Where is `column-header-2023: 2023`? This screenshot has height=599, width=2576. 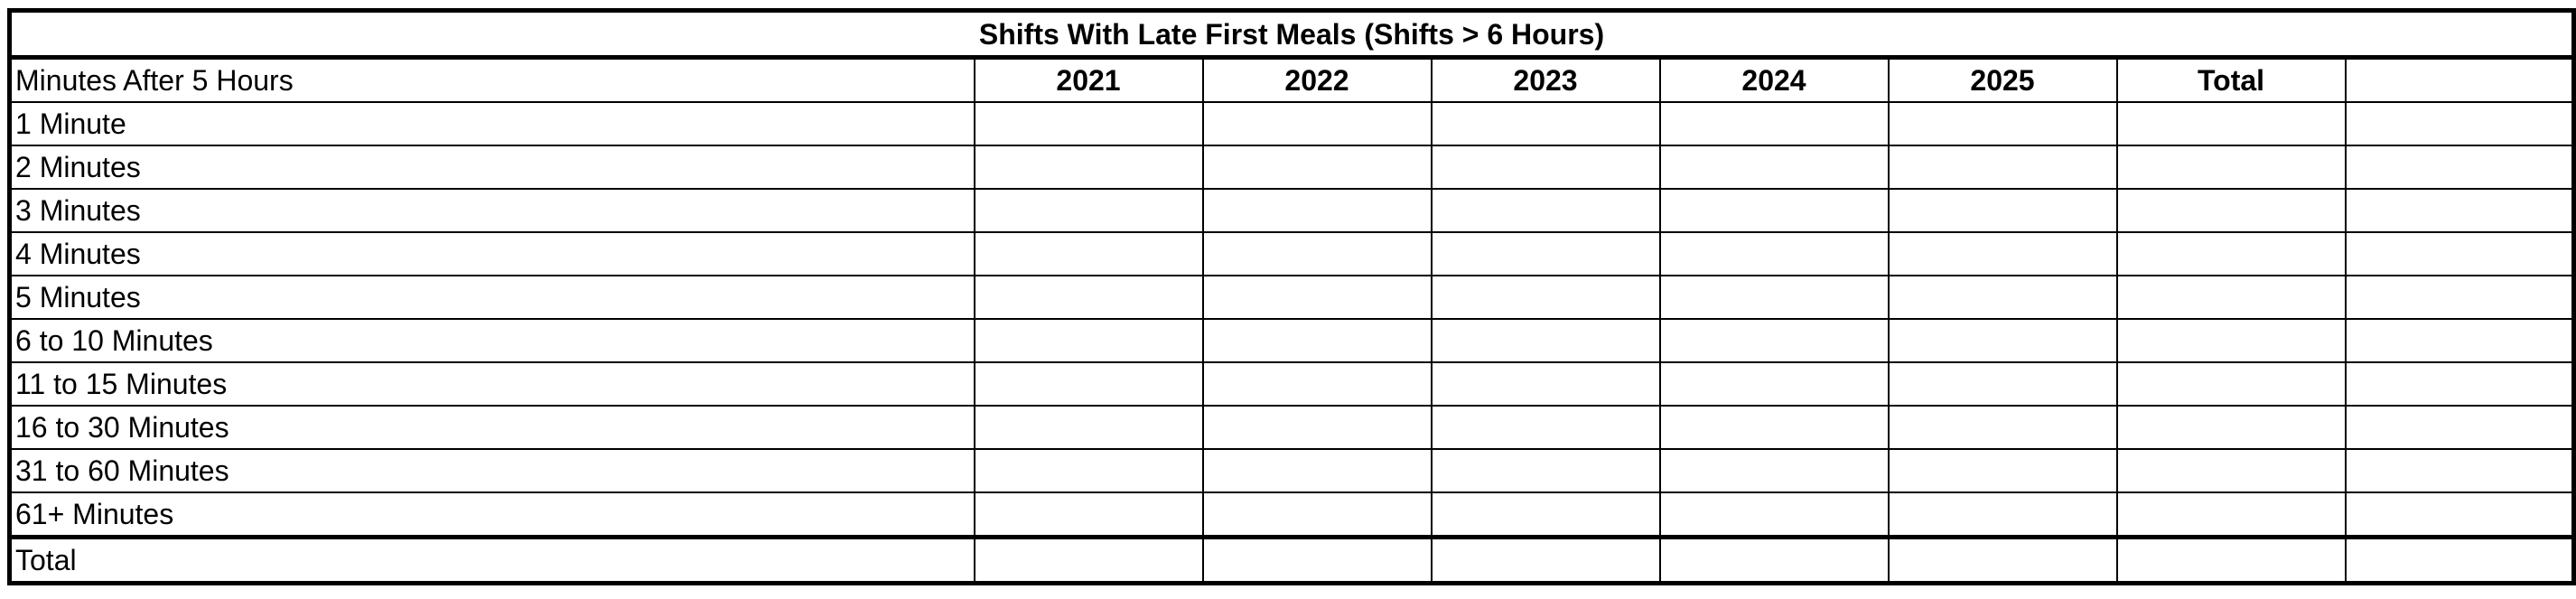 column-header-2023: 2023 is located at coordinates (1545, 79).